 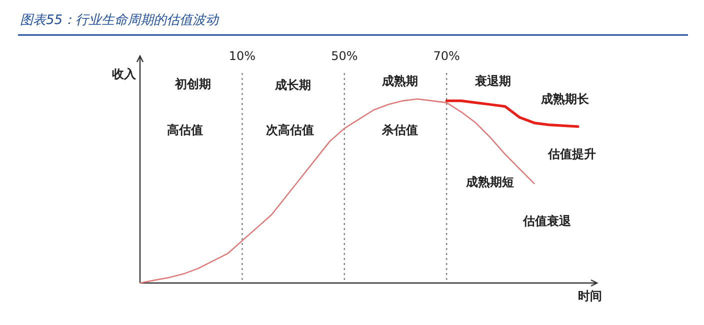 I want to click on x-axis-title: 时间, so click(x=590, y=296).